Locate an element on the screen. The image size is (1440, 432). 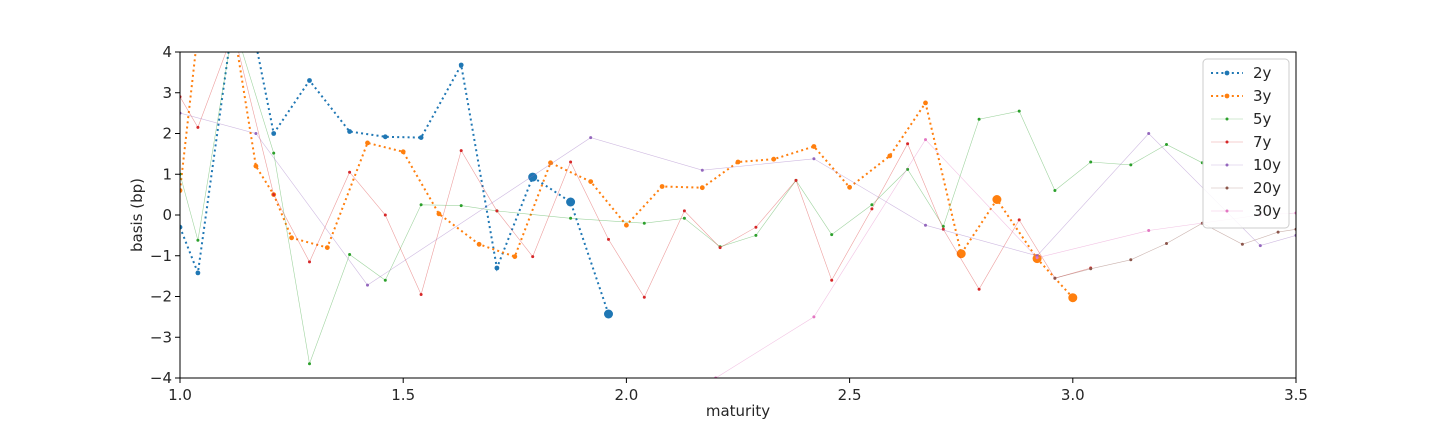
x-tick-label: 1.5 is located at coordinates (403, 395).